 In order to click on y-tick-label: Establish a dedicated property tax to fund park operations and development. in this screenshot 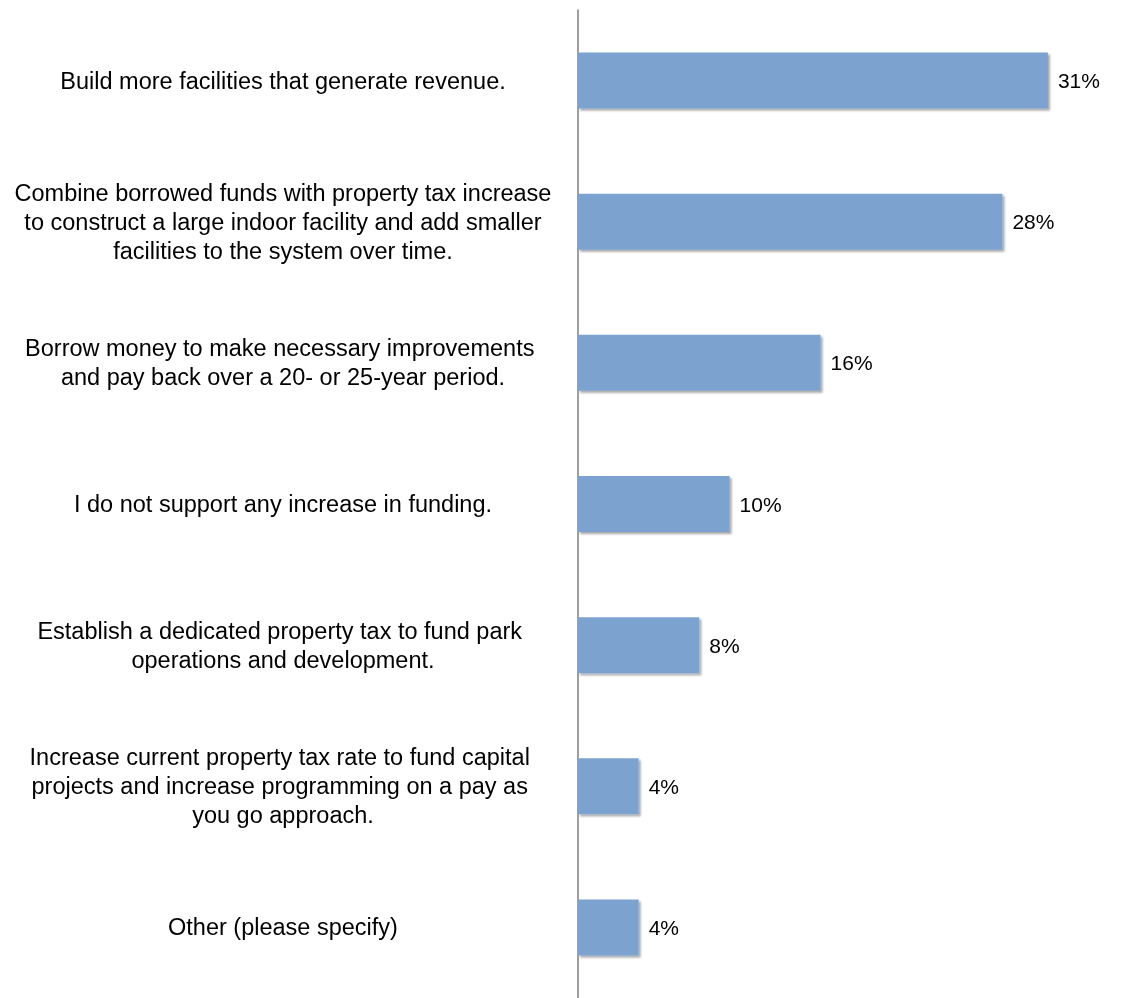, I will do `click(283, 645)`.